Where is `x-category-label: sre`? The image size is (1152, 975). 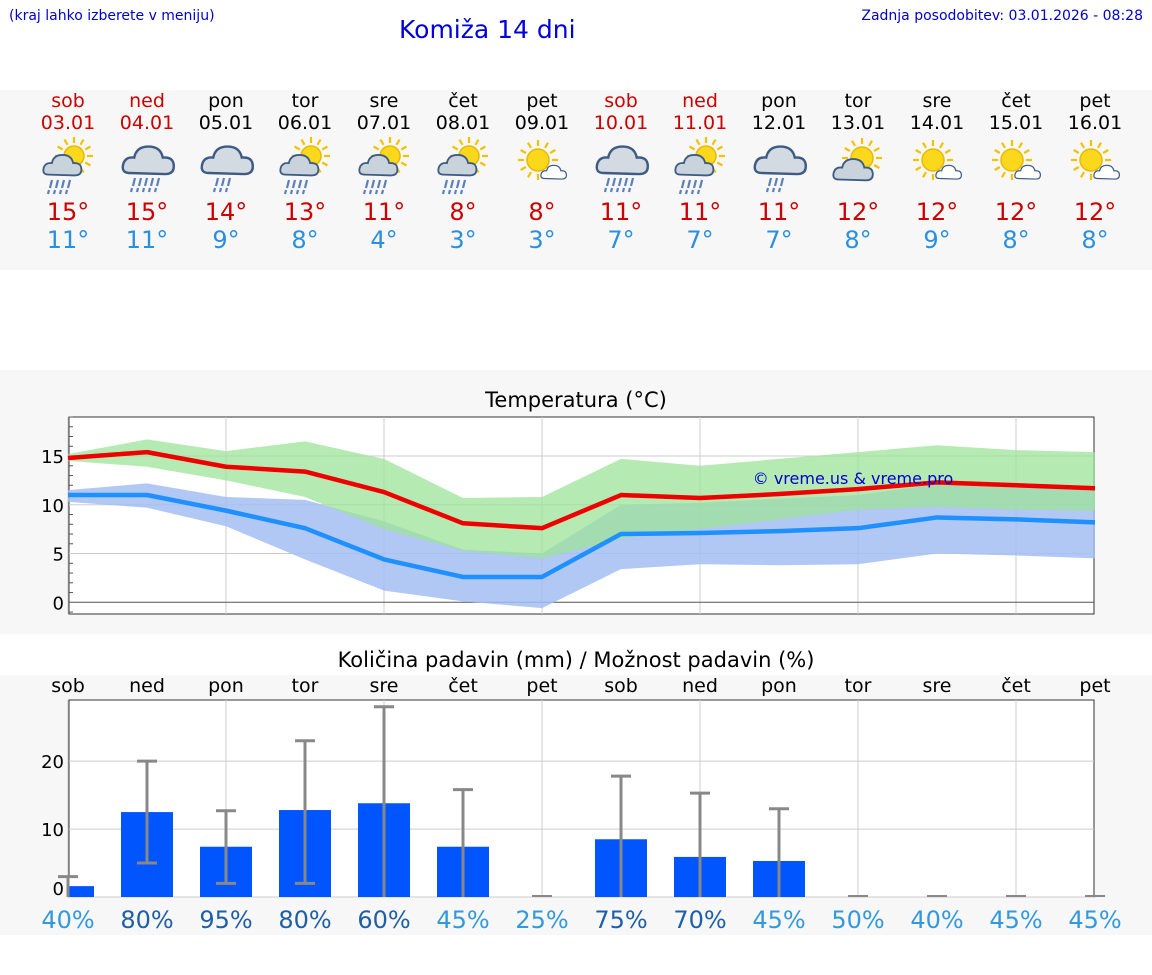 x-category-label: sre is located at coordinates (937, 686).